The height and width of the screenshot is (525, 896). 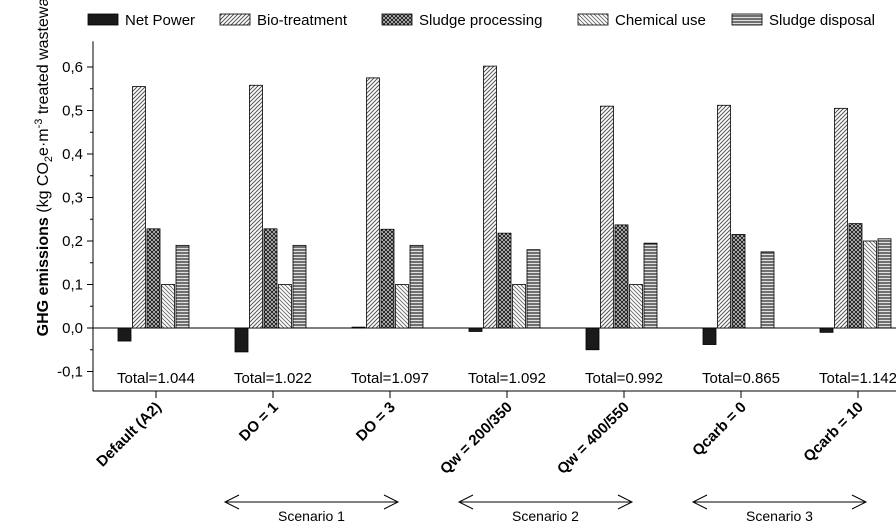 What do you see at coordinates (545, 516) in the screenshot?
I see `scenario-label: Scenario 2` at bounding box center [545, 516].